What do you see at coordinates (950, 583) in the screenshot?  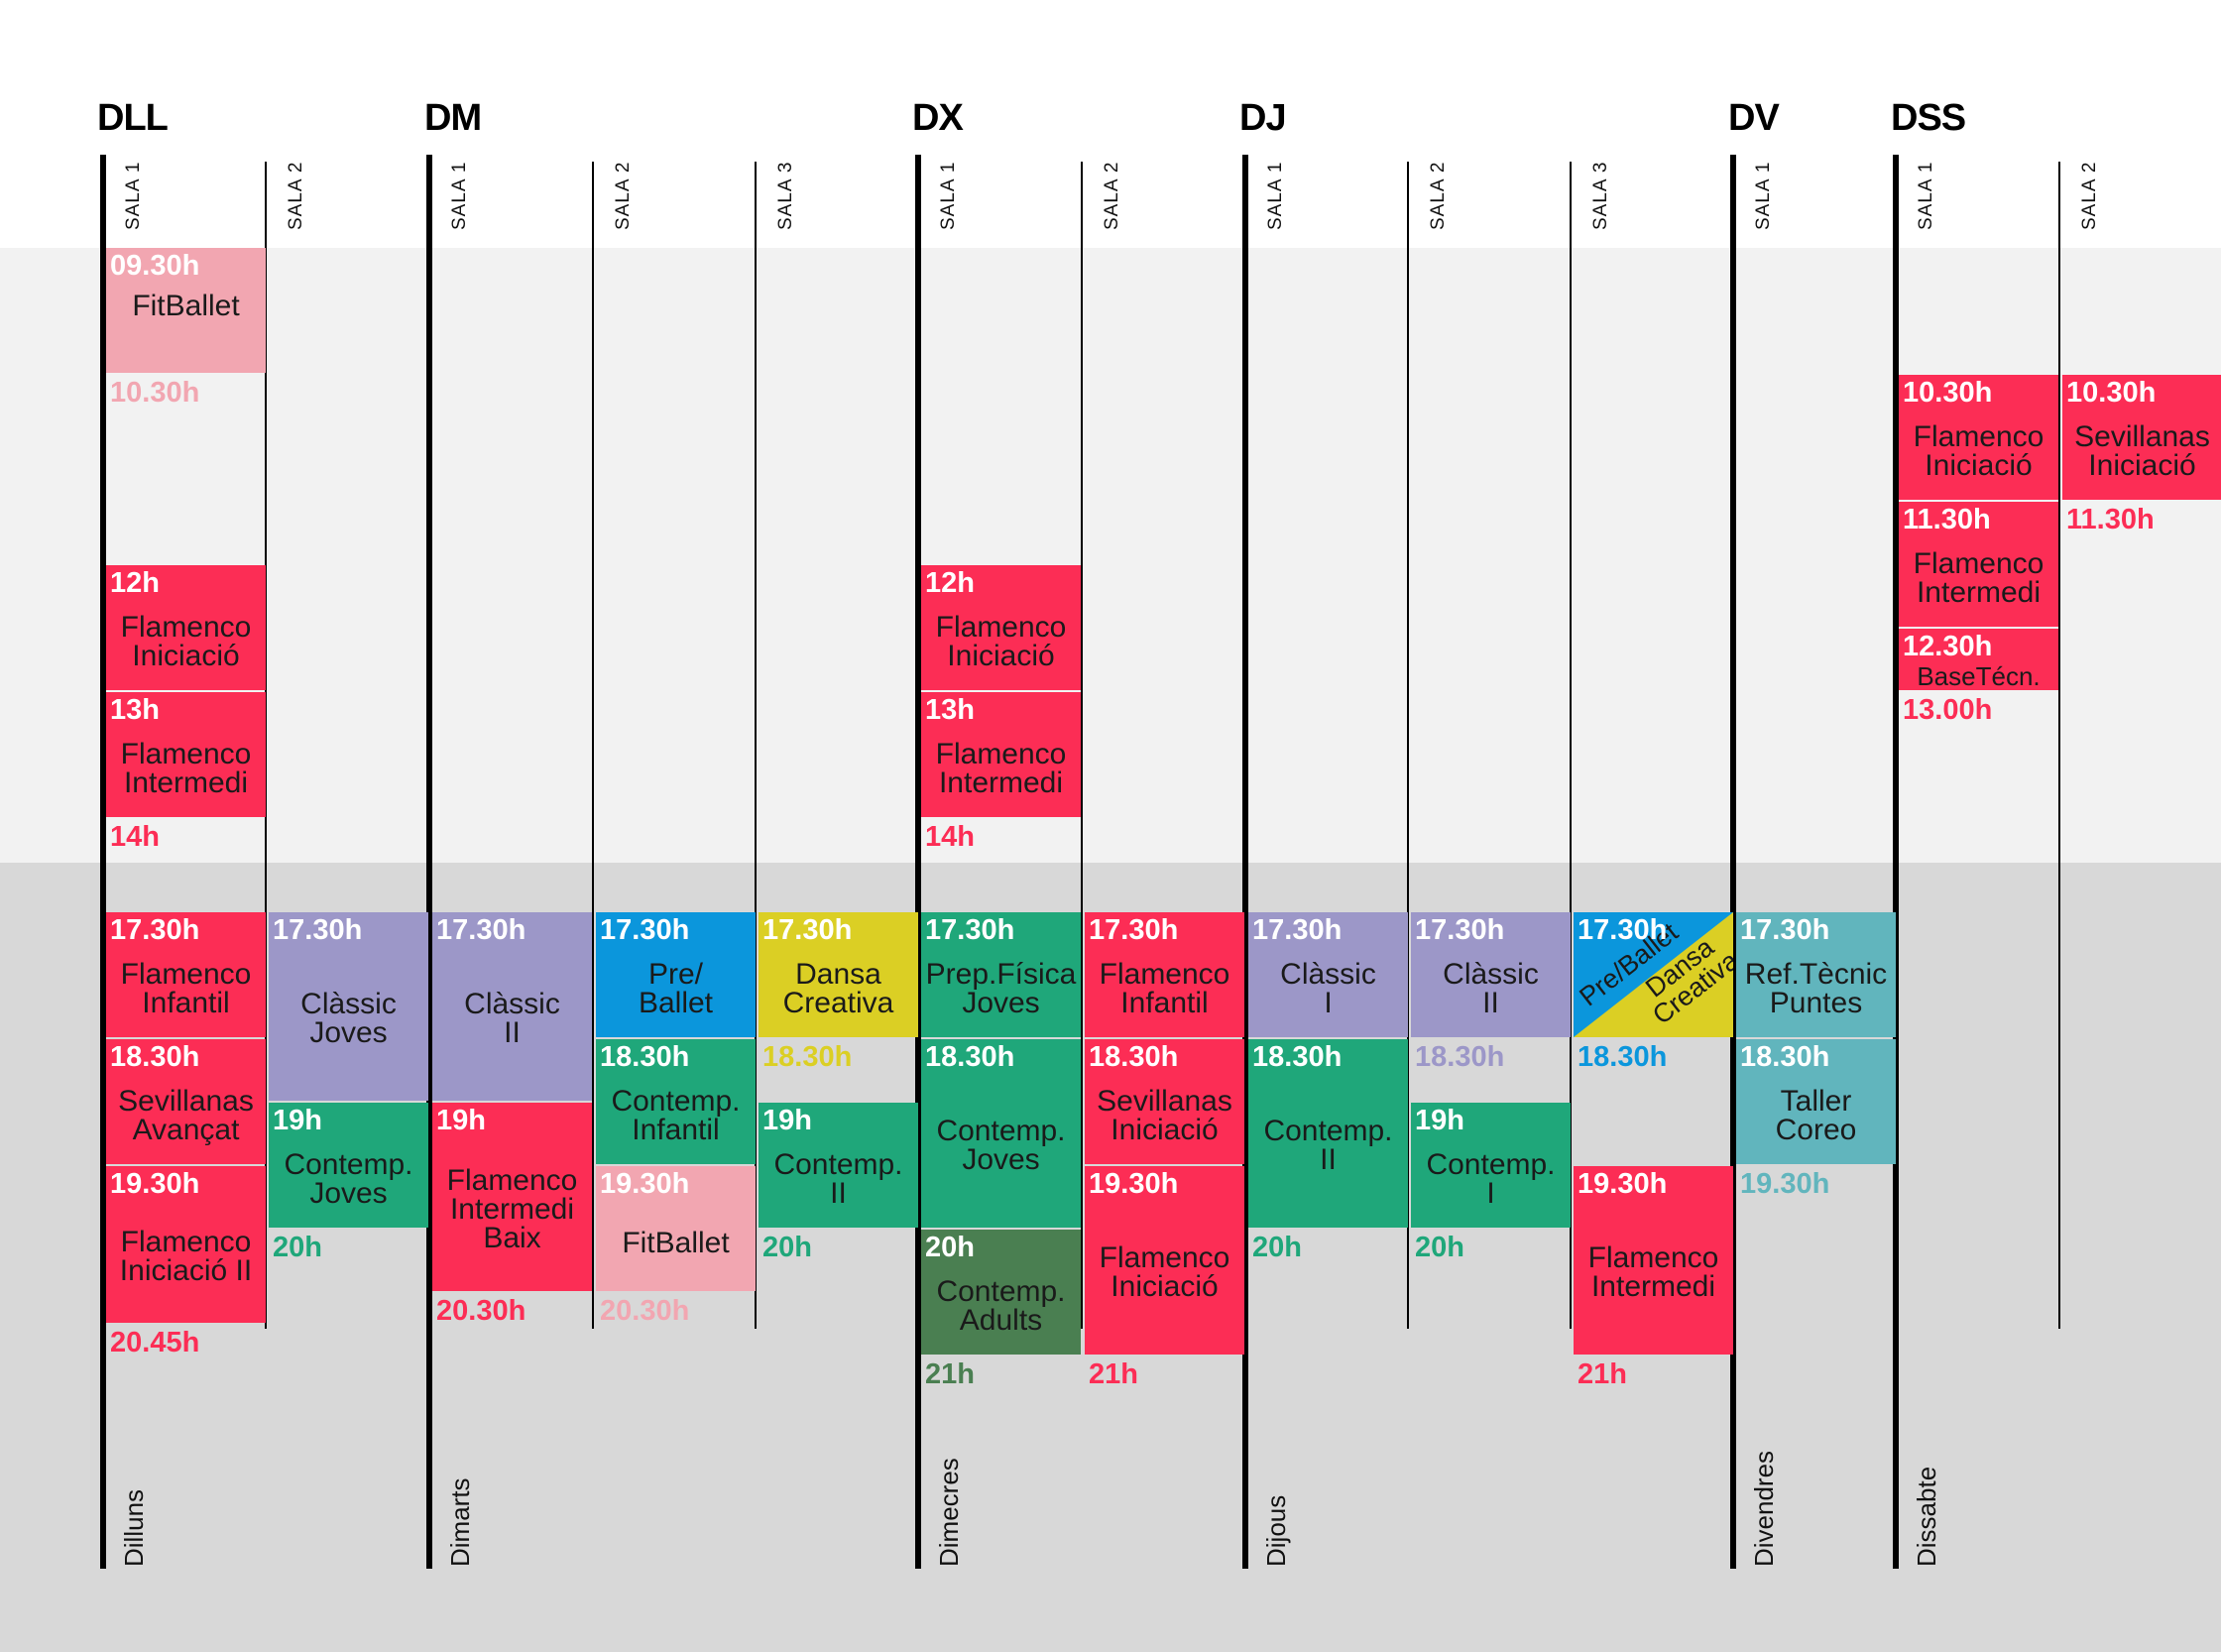 I see `class-start-time: 12h` at bounding box center [950, 583].